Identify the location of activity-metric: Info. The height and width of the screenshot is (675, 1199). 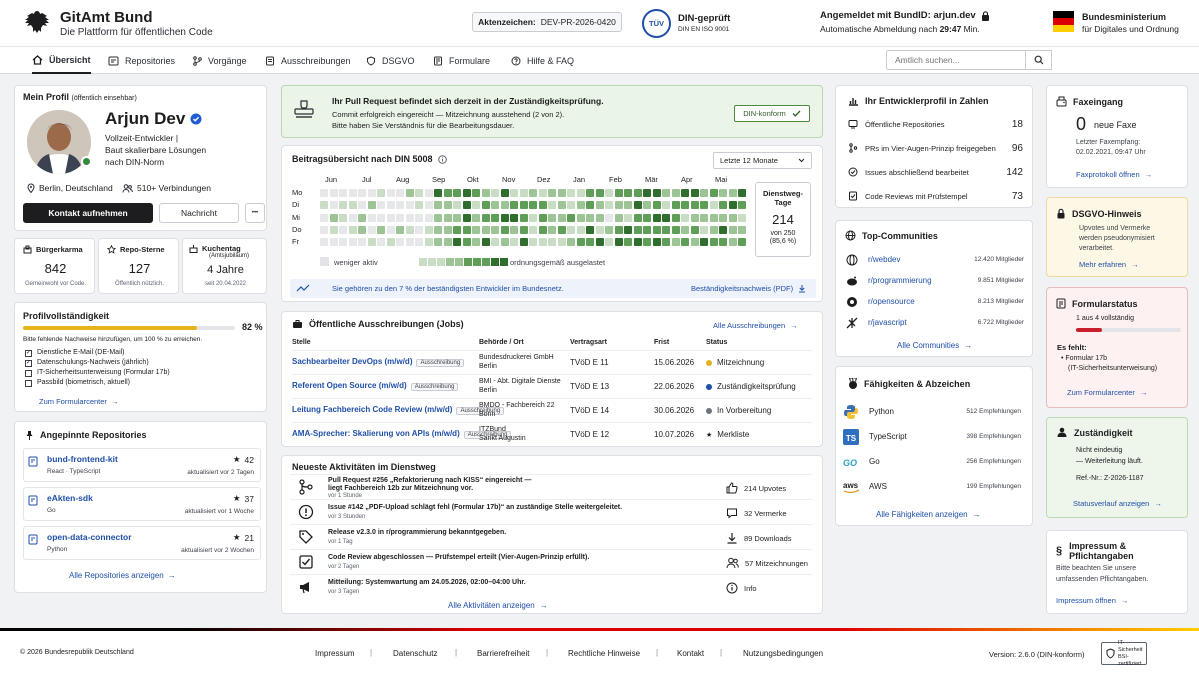
(741, 588).